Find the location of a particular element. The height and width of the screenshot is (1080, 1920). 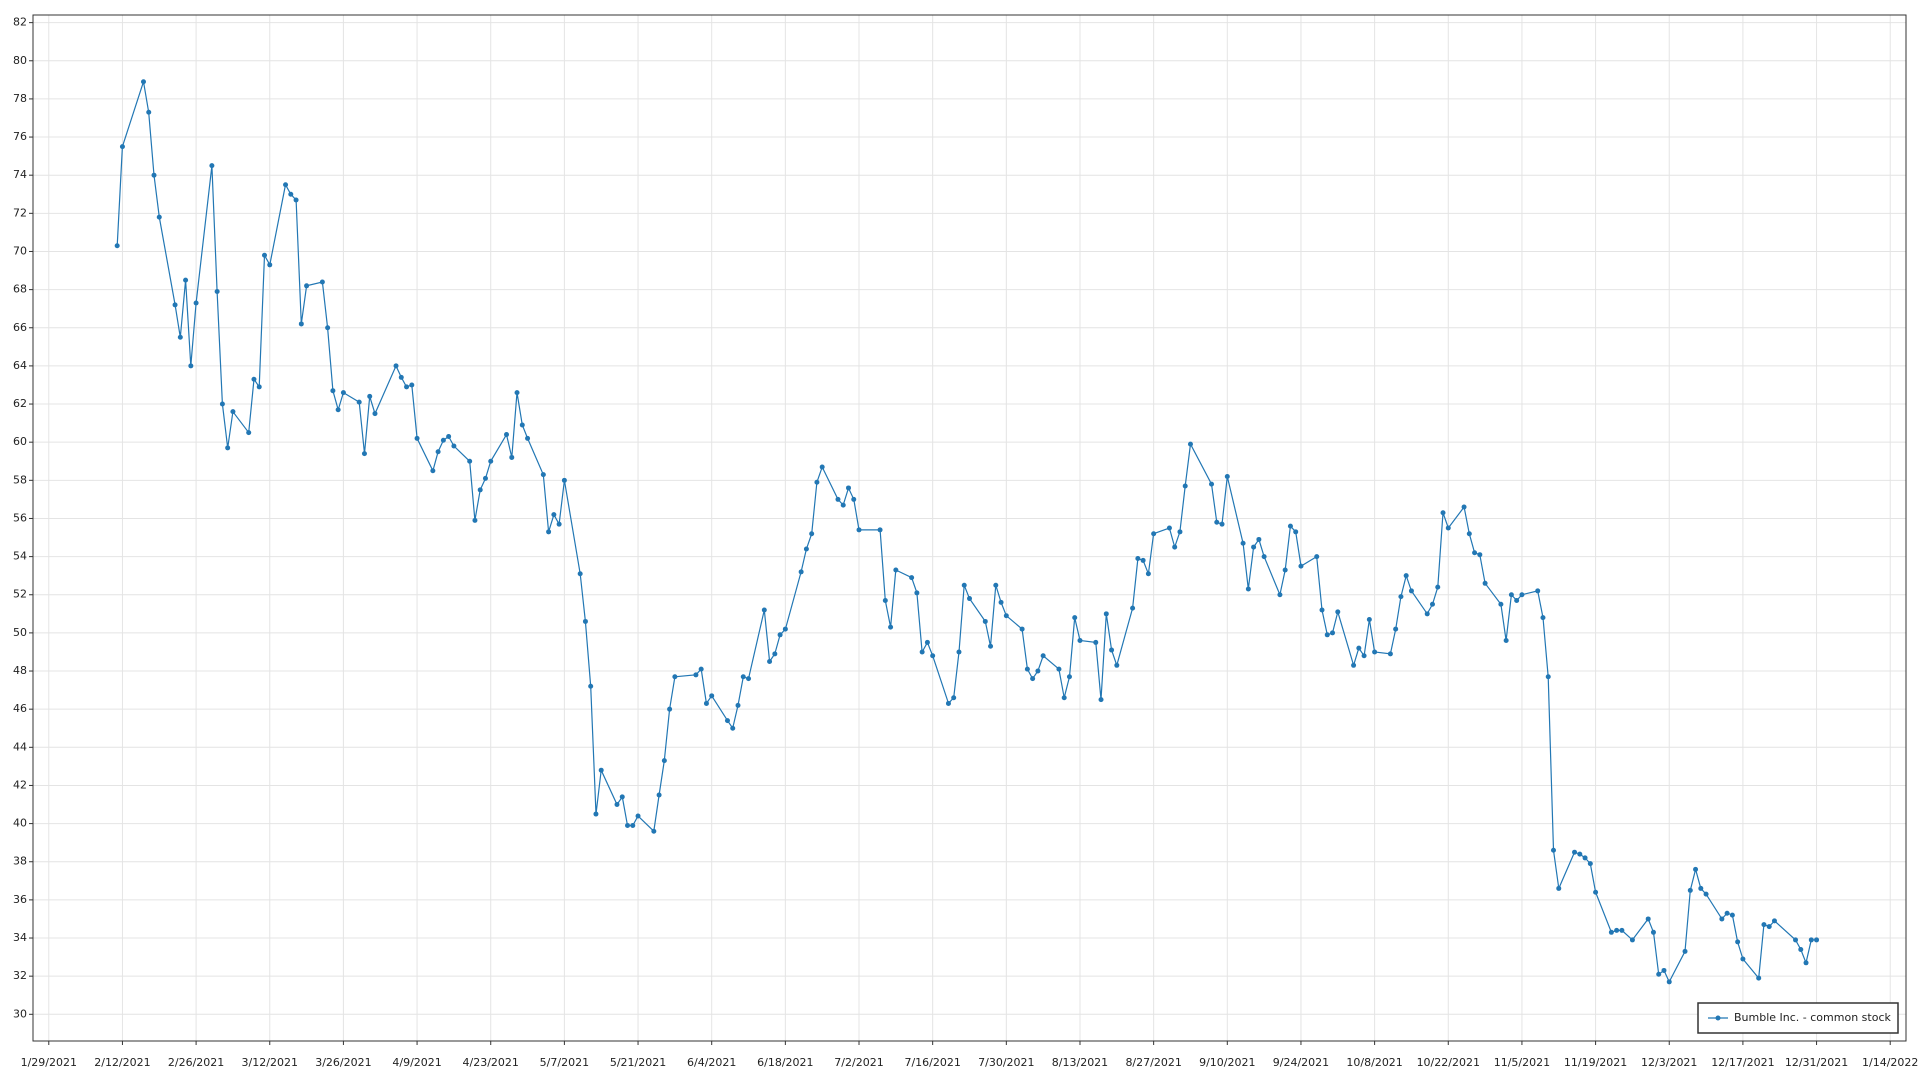

y-tick-label: 70 is located at coordinates (20, 250).